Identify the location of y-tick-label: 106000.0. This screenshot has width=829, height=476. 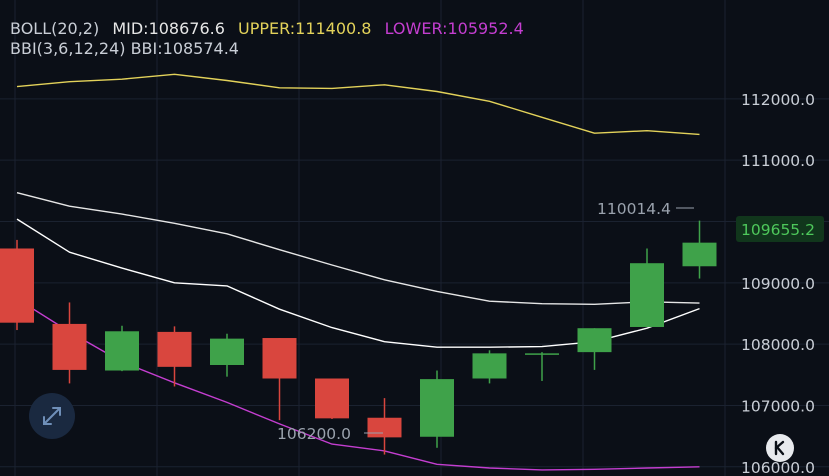
(778, 467).